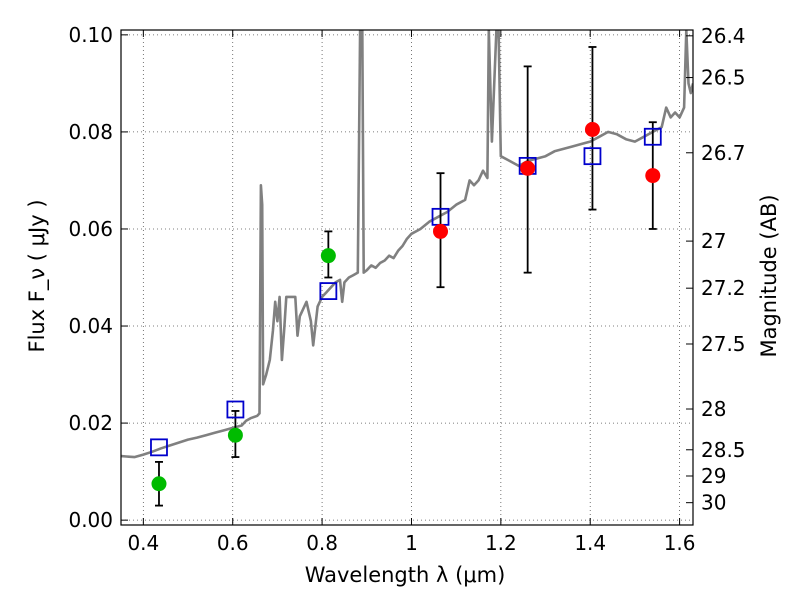  What do you see at coordinates (405, 575) in the screenshot?
I see `x-axis-label: Wavelength λ (μm)` at bounding box center [405, 575].